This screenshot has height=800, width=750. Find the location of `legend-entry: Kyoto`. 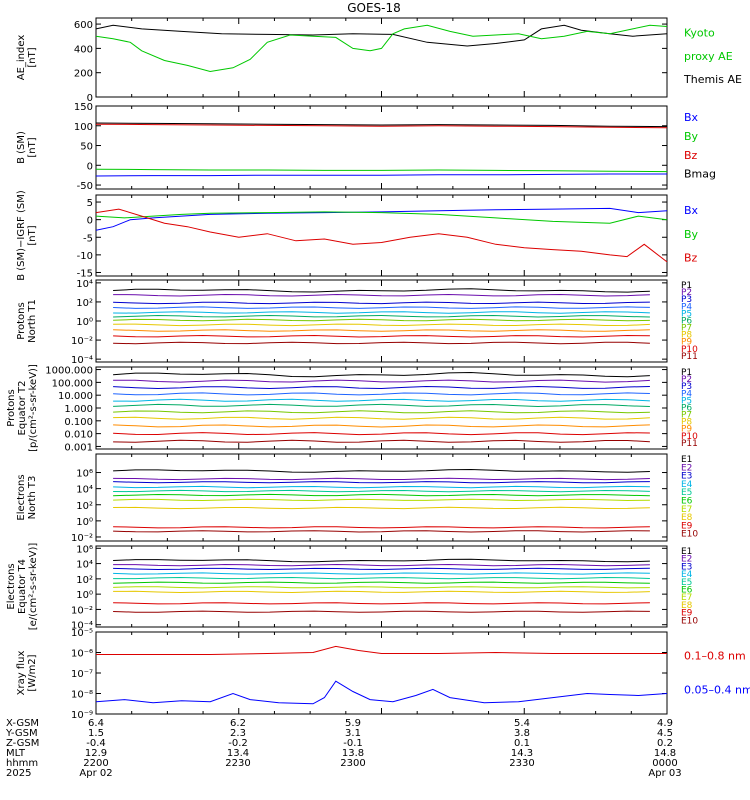

legend-entry: Kyoto is located at coordinates (699, 33).